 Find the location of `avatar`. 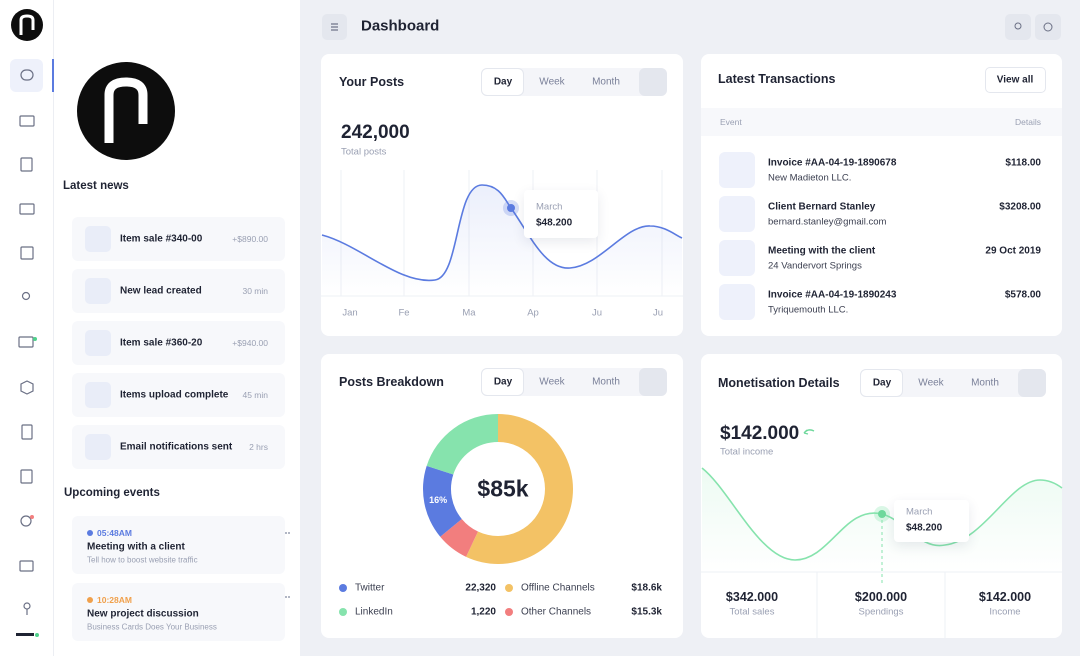

avatar is located at coordinates (126, 111).